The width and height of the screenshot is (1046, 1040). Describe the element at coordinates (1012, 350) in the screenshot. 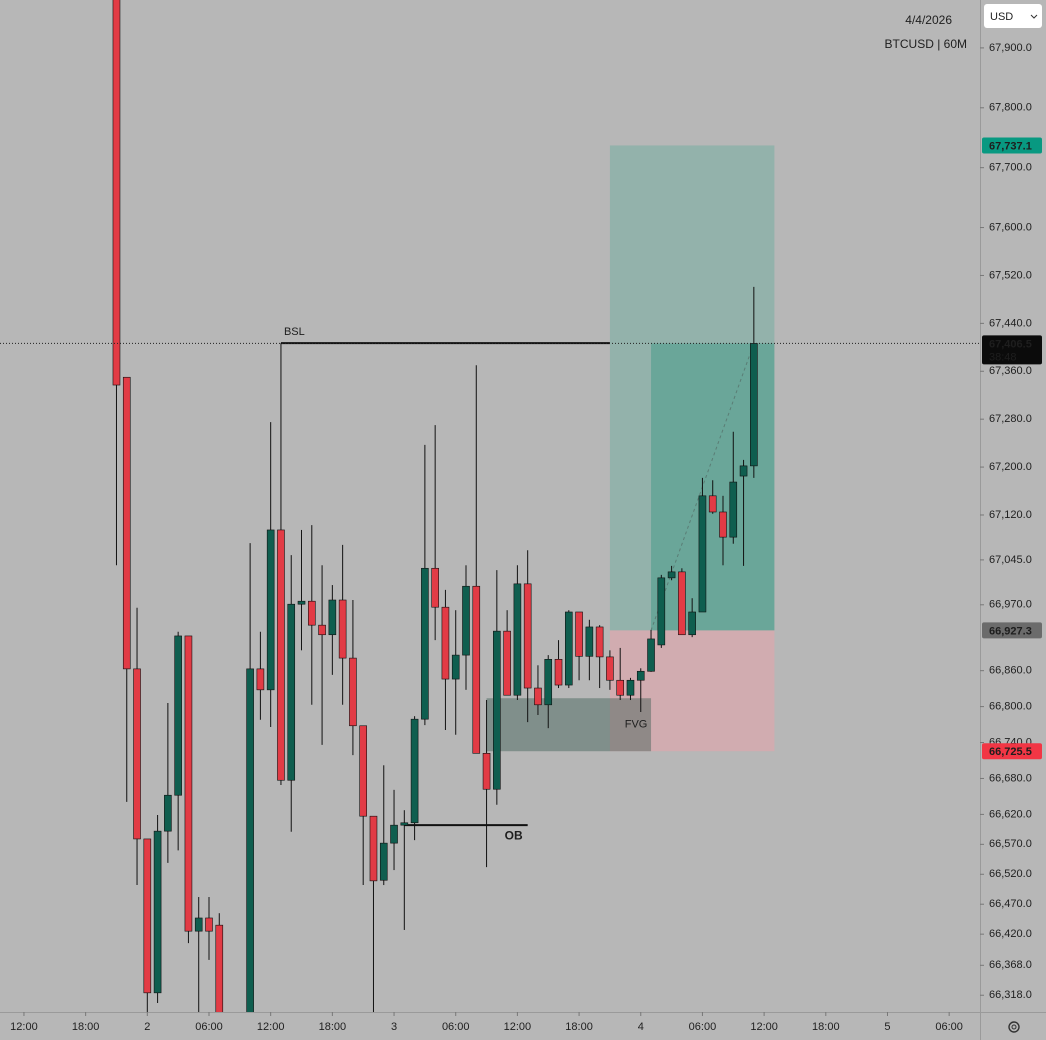

I see `last-price-bg` at that location.